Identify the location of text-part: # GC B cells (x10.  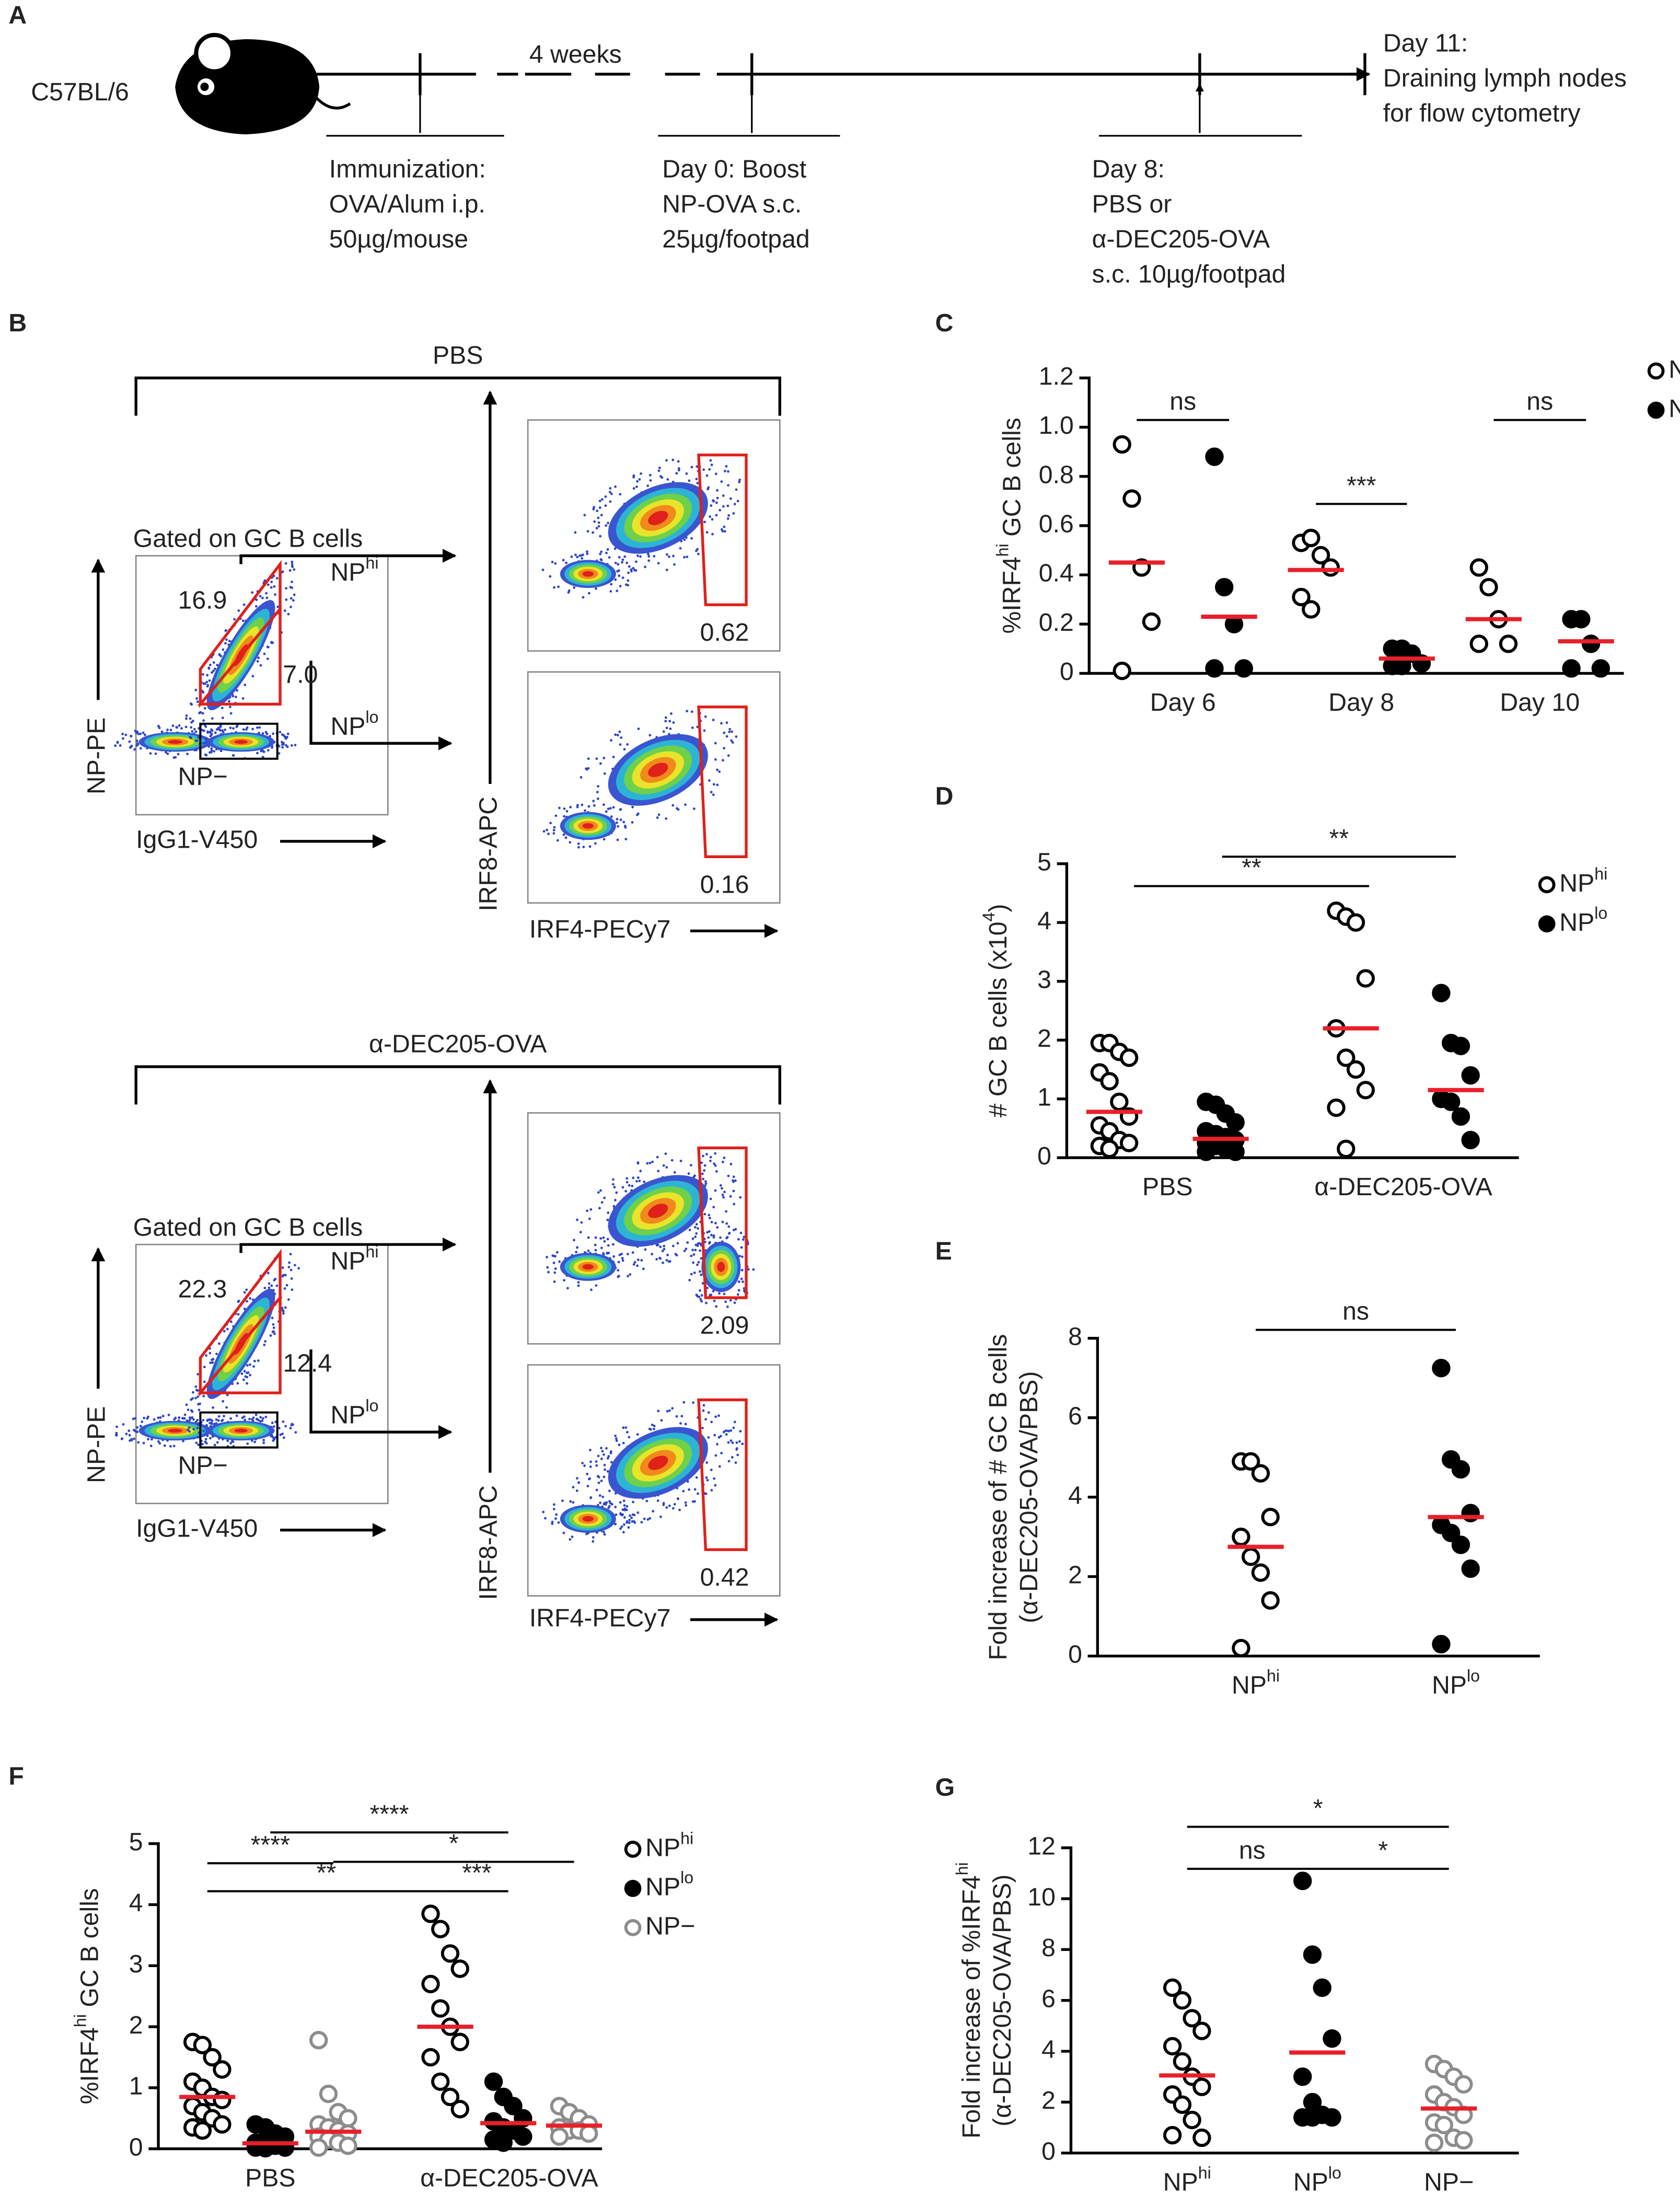
(998, 1019).